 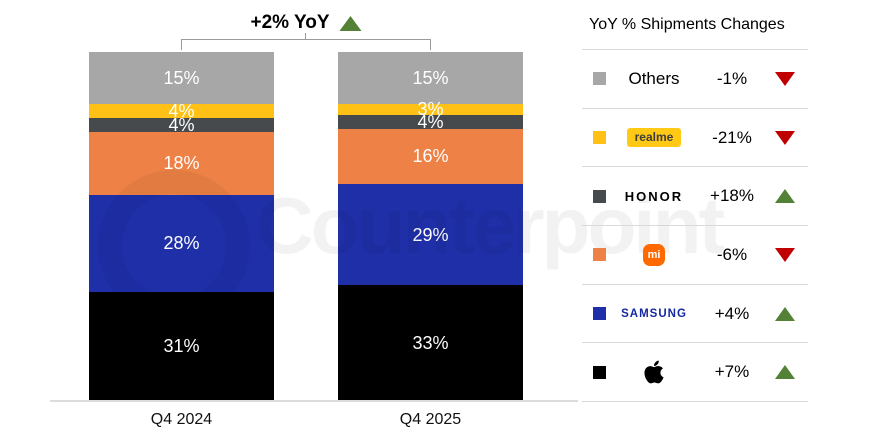 I want to click on bar-segment-xiaomi: 18%, so click(x=181, y=163).